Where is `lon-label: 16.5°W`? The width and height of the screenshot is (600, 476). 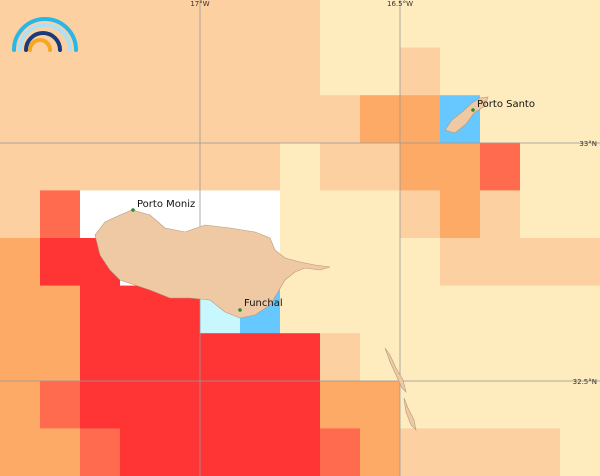 lon-label: 16.5°W is located at coordinates (400, 4).